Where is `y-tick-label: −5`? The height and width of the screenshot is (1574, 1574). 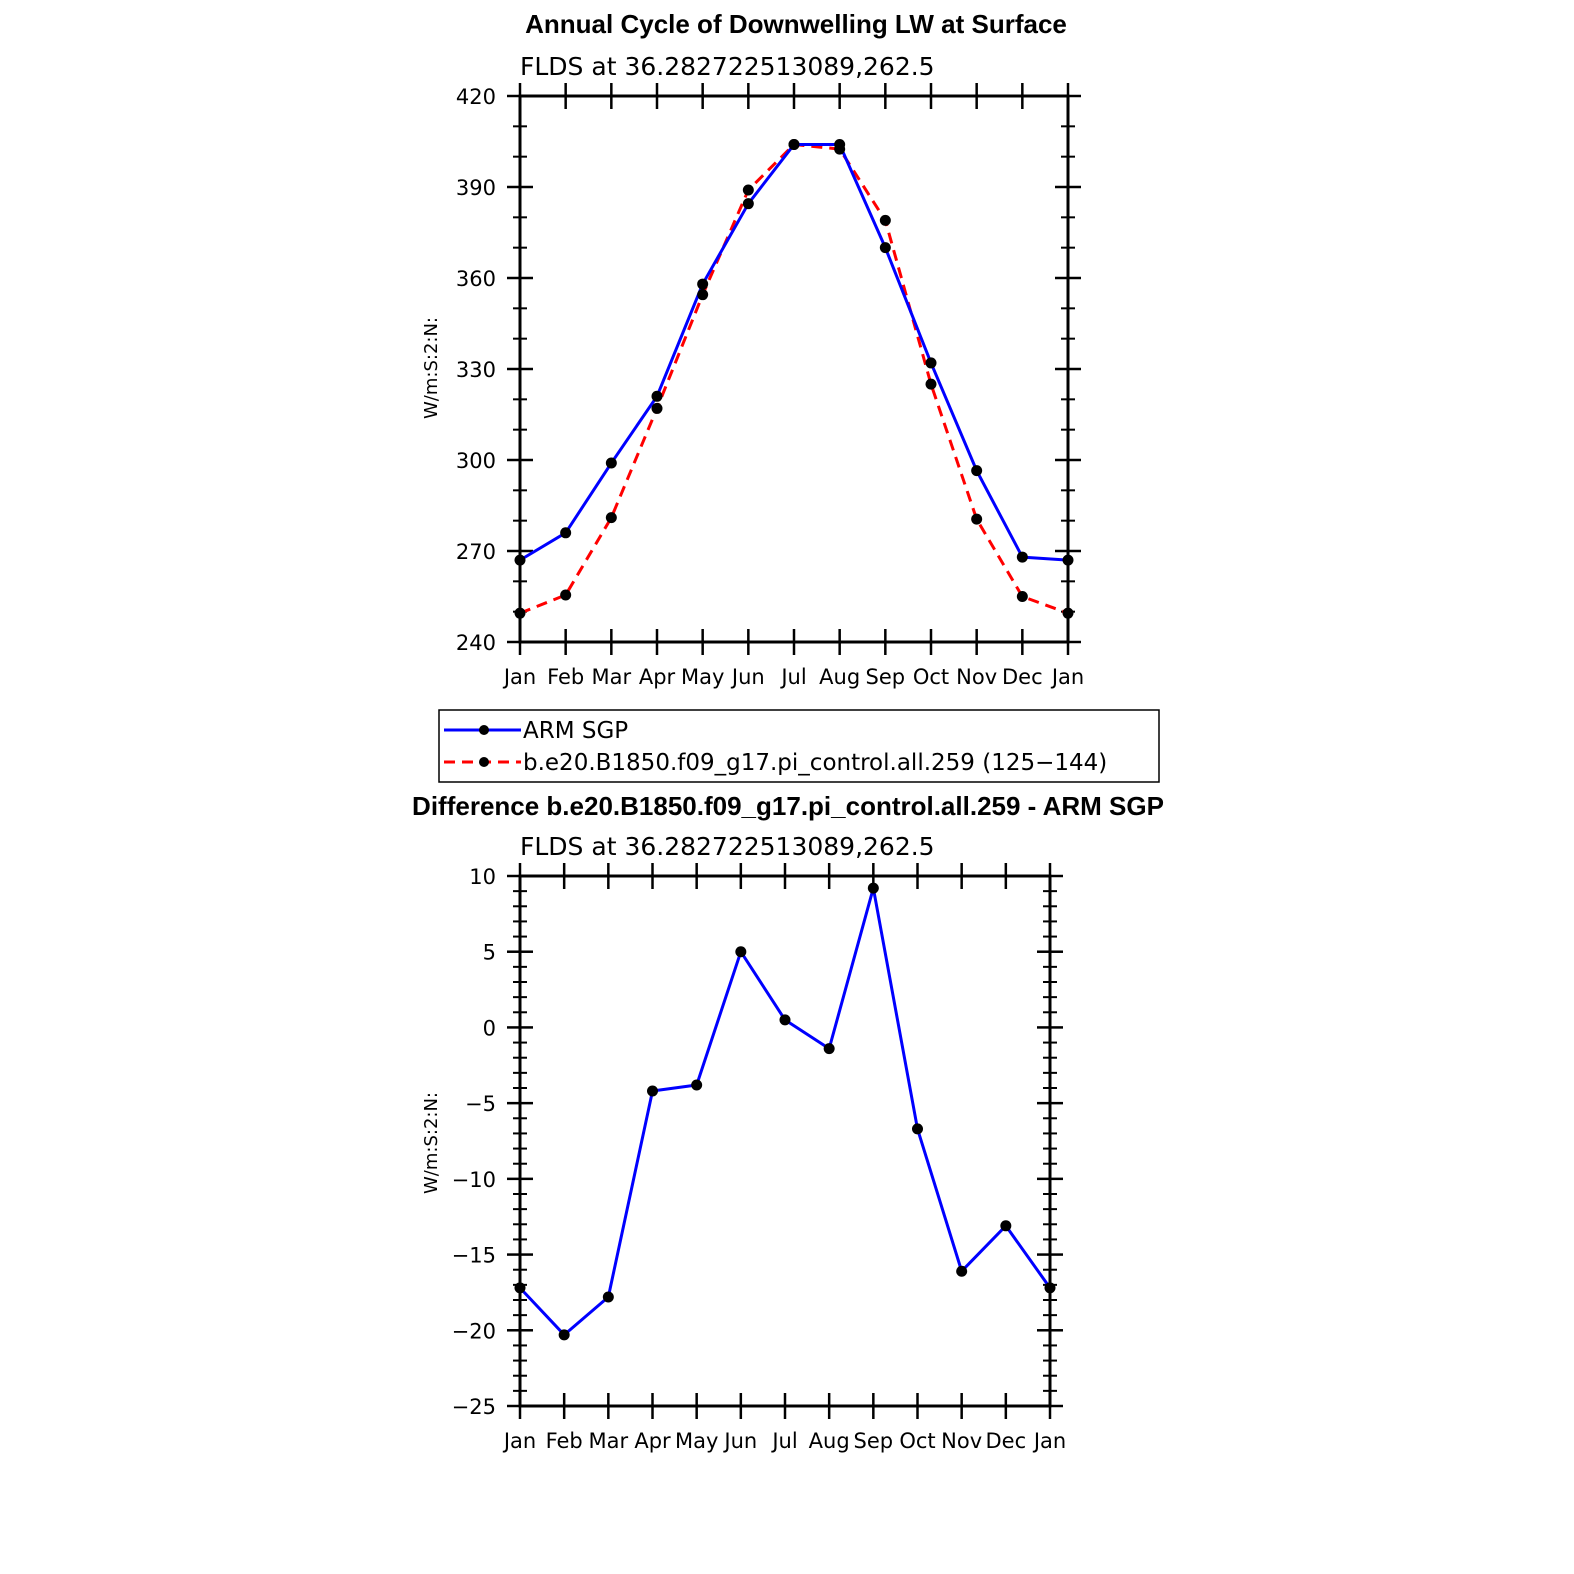 y-tick-label: −5 is located at coordinates (480, 1104).